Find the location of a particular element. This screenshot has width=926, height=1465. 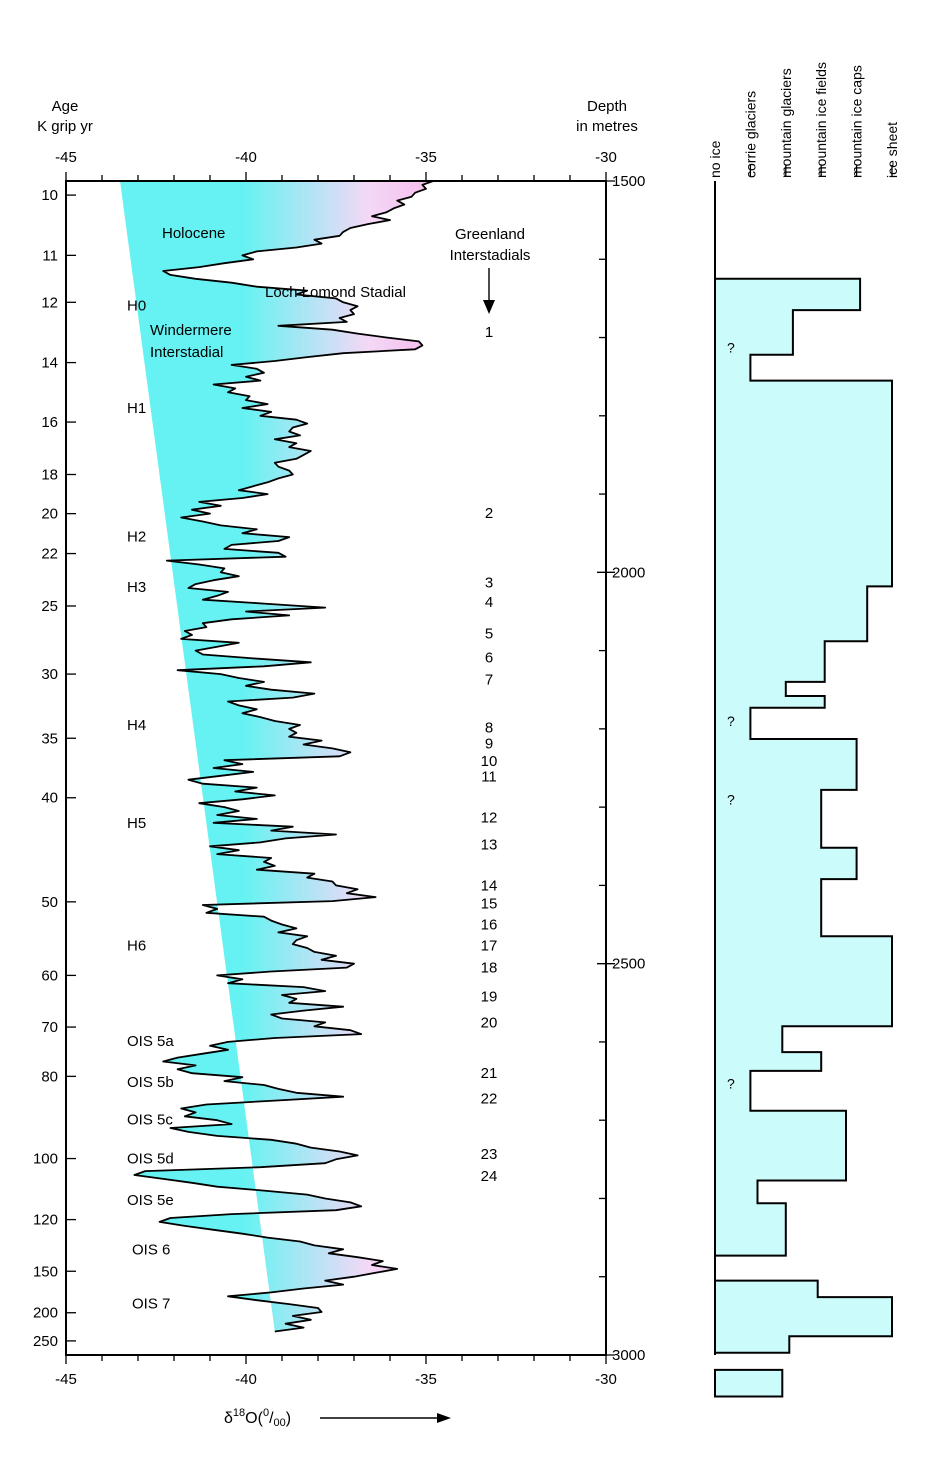

age-tick-label: 11 is located at coordinates (50, 255).